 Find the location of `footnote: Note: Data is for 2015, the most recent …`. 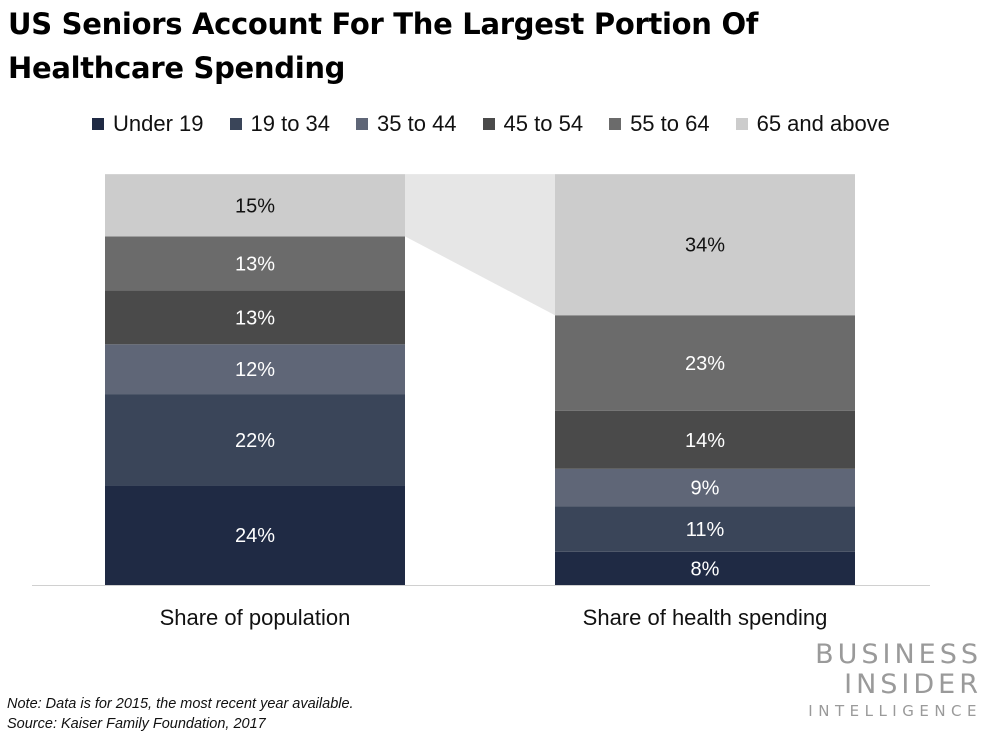

footnote: Note: Data is for 2015, the most recent … is located at coordinates (180, 704).